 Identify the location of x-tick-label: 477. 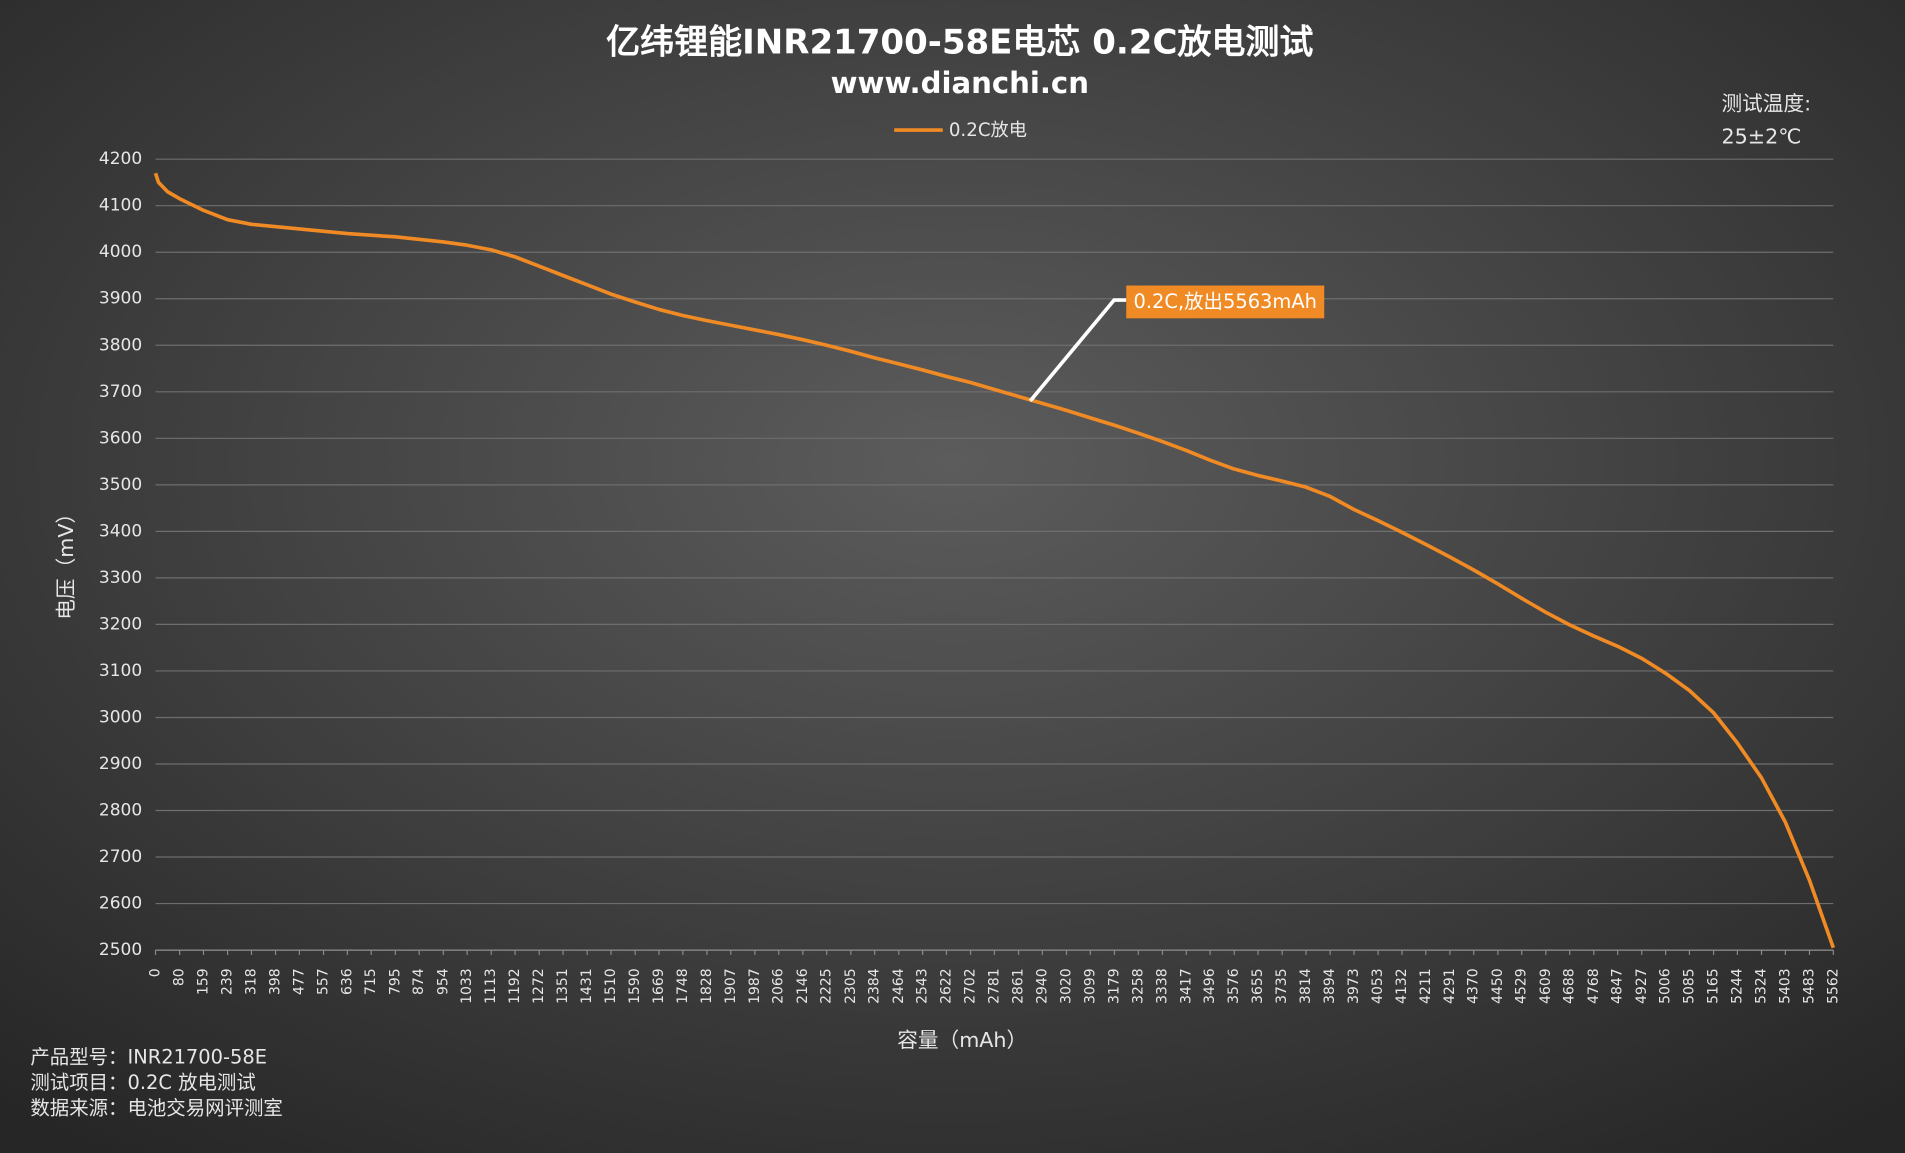
(299, 981).